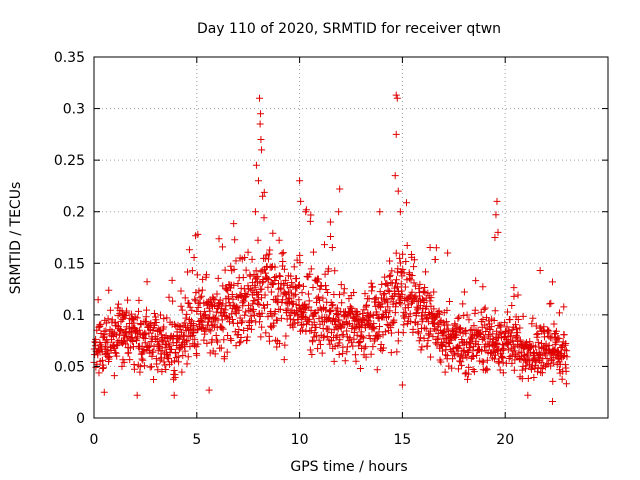  Describe the element at coordinates (69, 161) in the screenshot. I see `y-tick-label: 0.25` at that location.